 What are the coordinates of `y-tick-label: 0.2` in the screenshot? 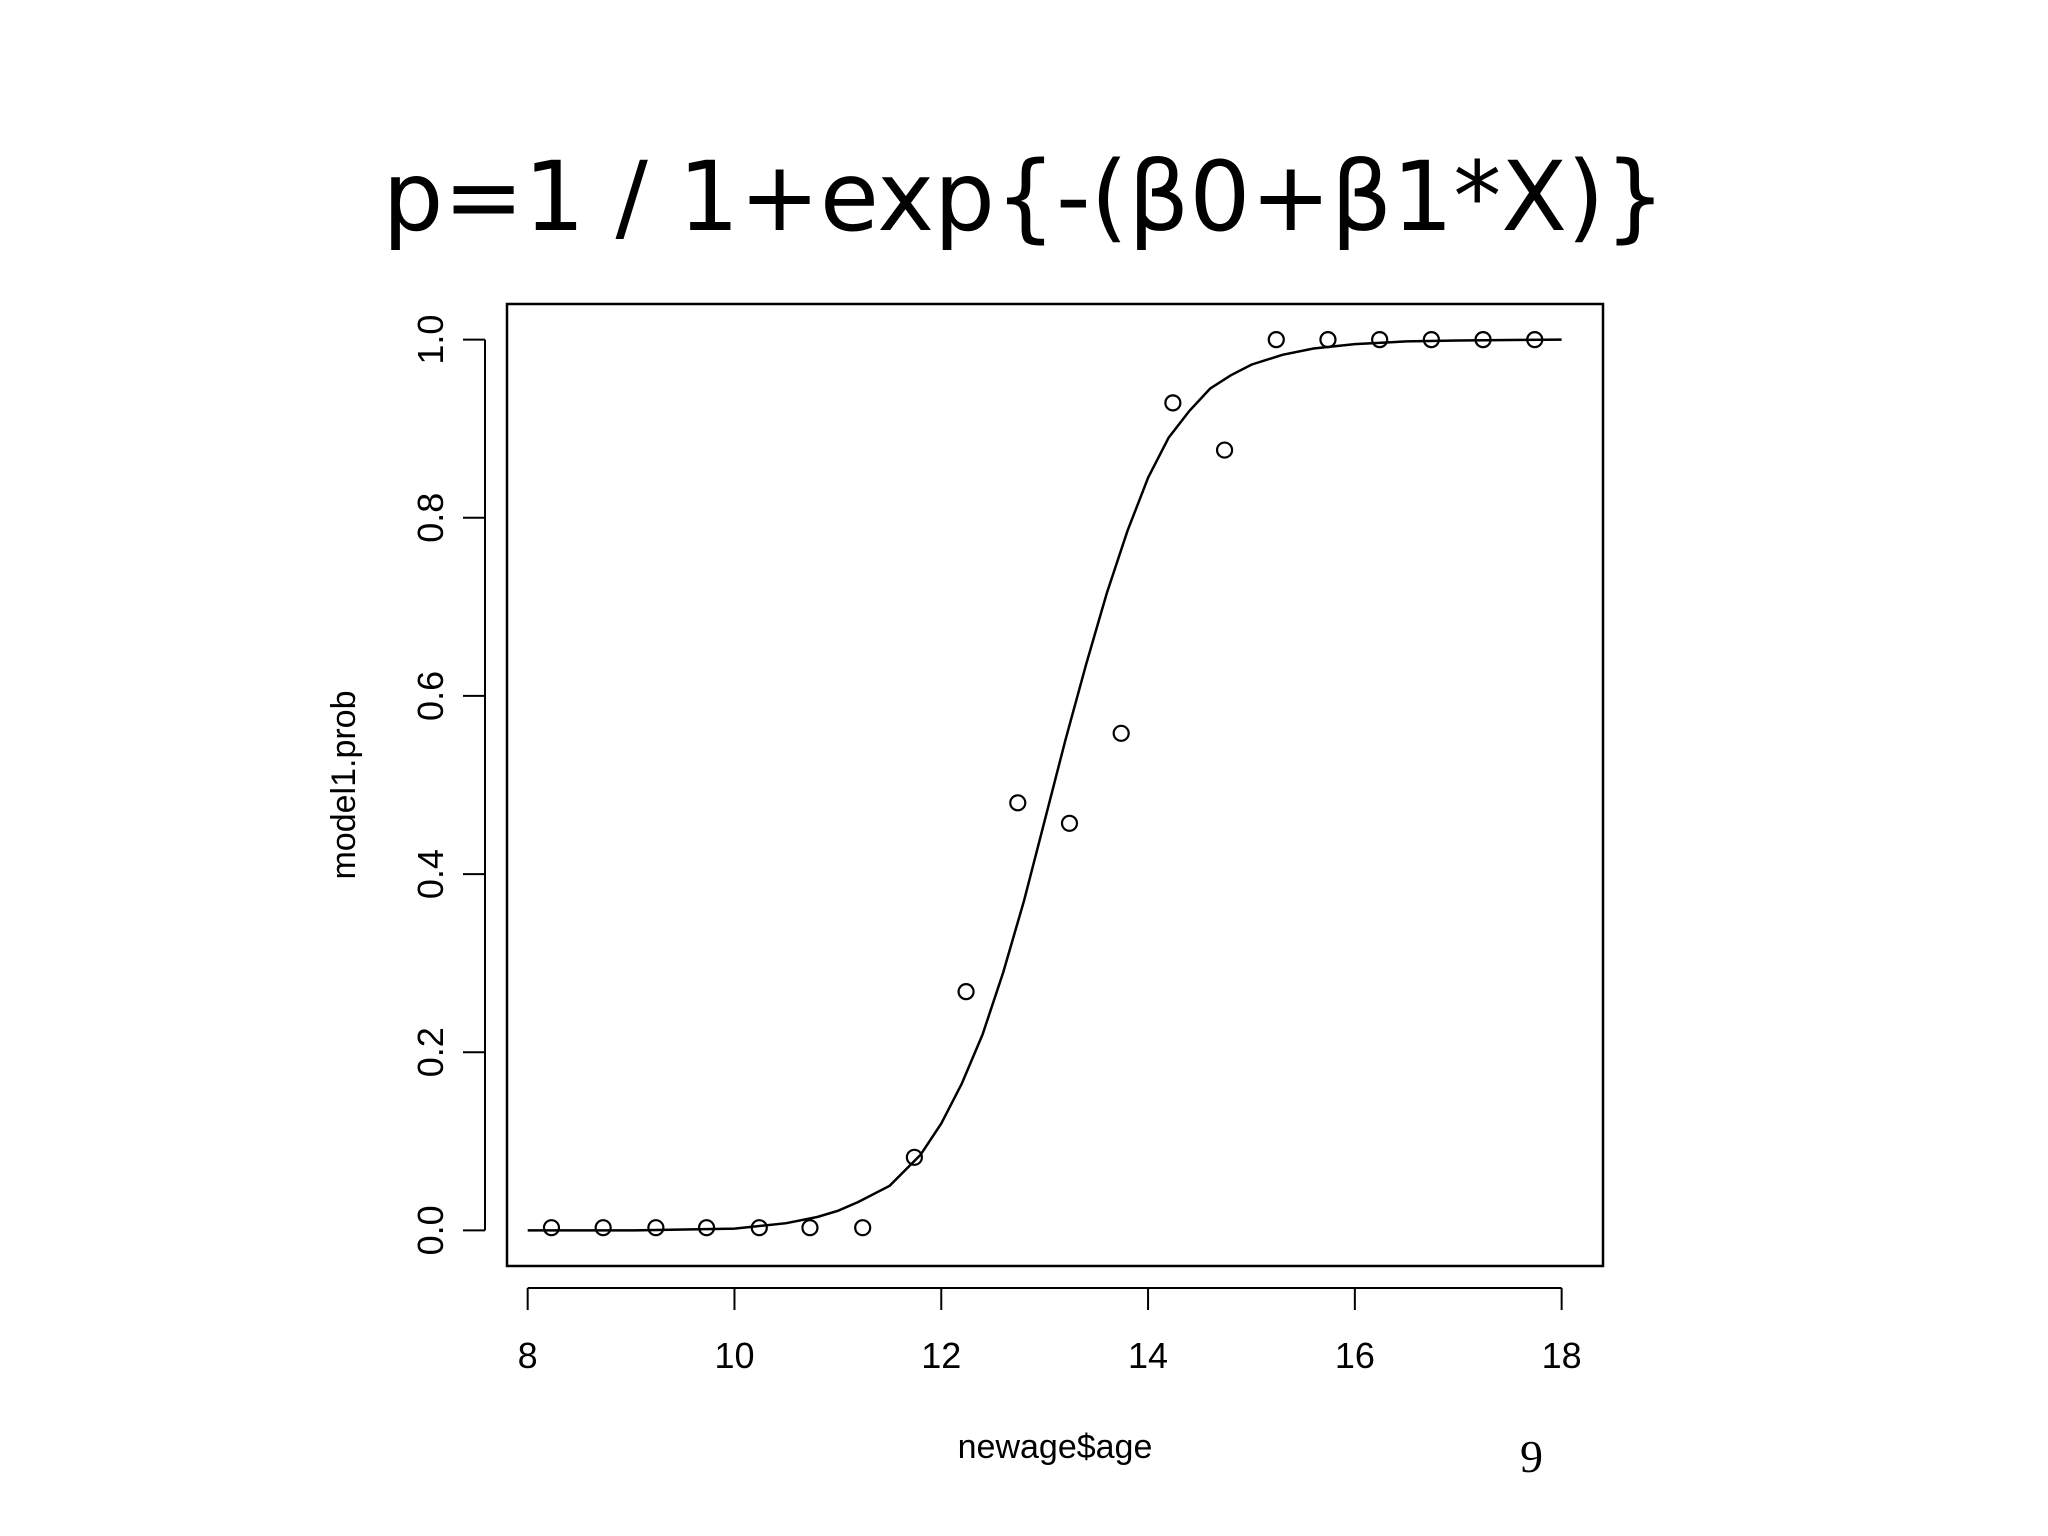 It's located at (430, 1052).